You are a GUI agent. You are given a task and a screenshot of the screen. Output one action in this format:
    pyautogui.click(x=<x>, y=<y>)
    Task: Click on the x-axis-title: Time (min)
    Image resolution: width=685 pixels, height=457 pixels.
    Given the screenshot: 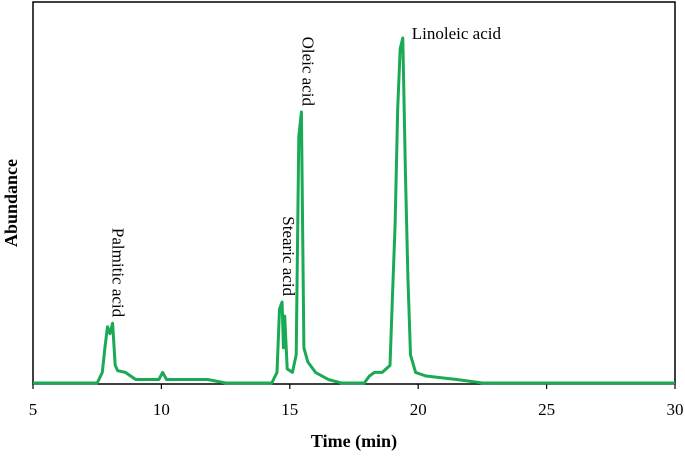 What is the action you would take?
    pyautogui.click(x=354, y=441)
    